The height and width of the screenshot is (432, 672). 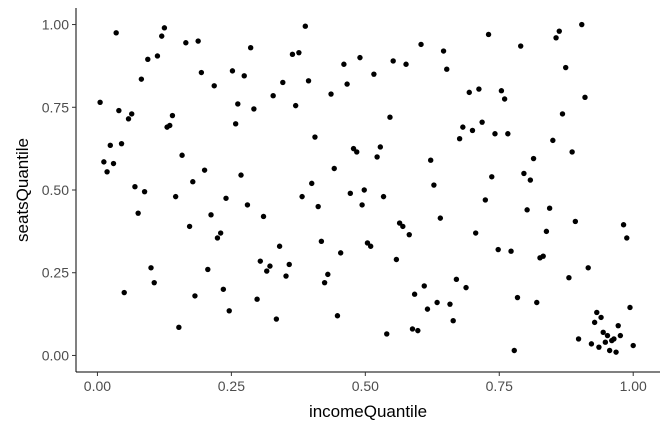 What do you see at coordinates (231, 386) in the screenshot?
I see `x-tick-label: 0.25` at bounding box center [231, 386].